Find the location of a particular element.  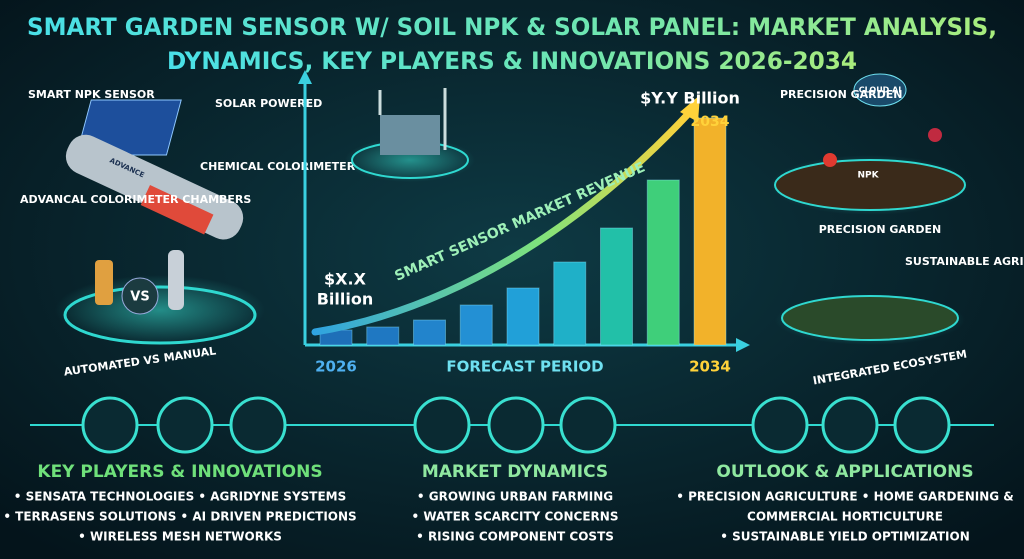

end-bar-label: 2034 is located at coordinates (710, 122).